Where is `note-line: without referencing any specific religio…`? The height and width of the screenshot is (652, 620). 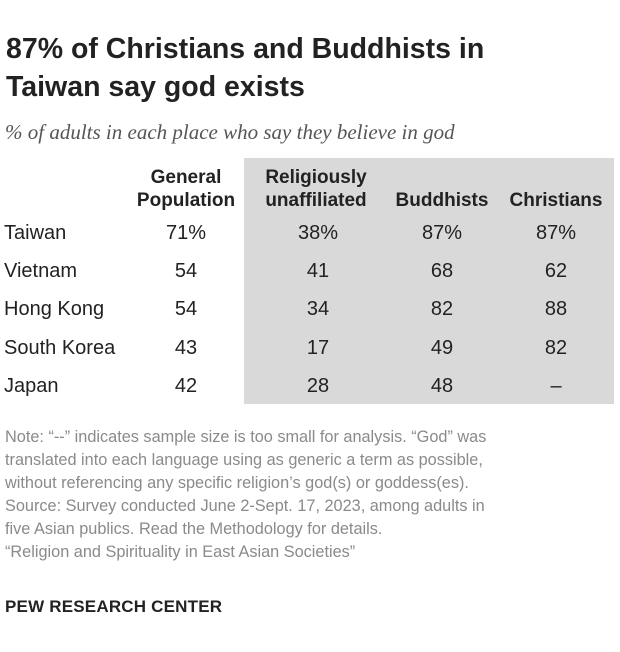 note-line: without referencing any specific religio… is located at coordinates (237, 483).